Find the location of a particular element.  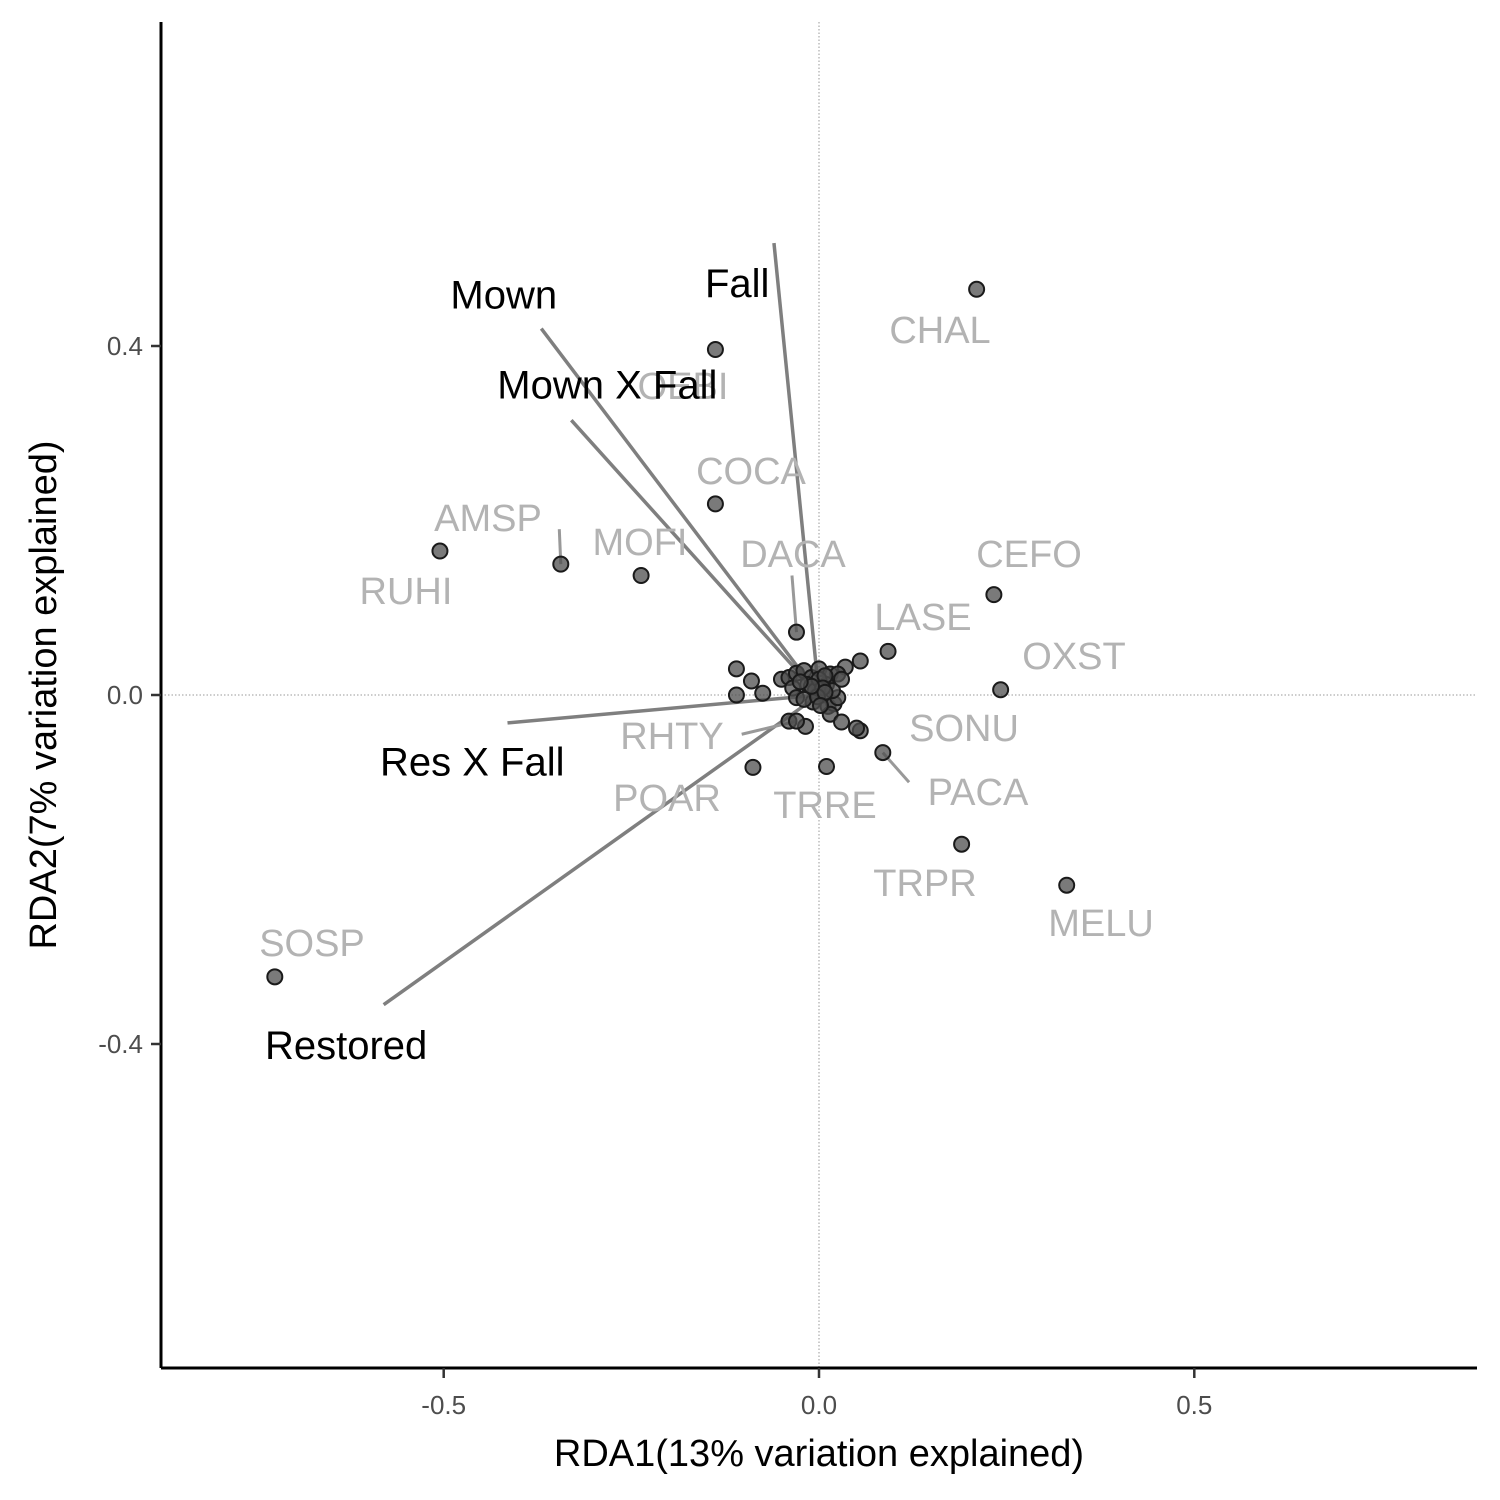

x-tick-label: 0.0 is located at coordinates (819, 1405).